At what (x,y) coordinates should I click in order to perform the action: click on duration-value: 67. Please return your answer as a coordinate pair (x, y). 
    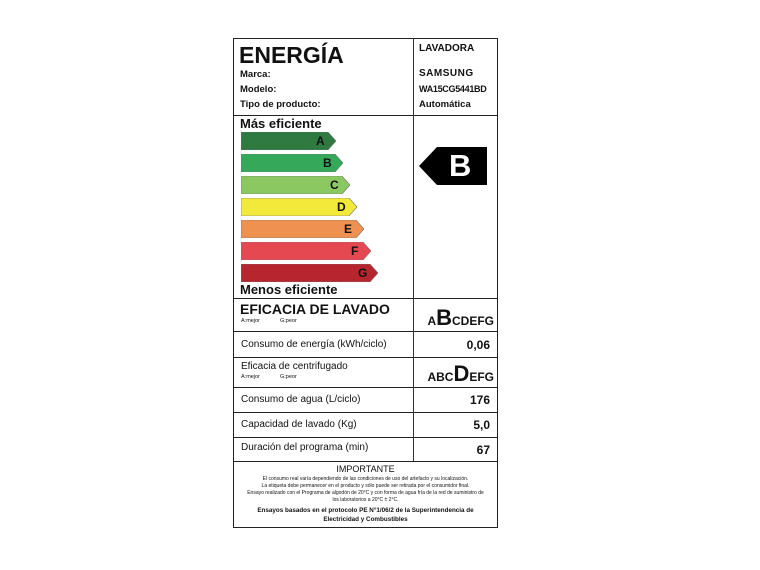
    Looking at the image, I should click on (483, 450).